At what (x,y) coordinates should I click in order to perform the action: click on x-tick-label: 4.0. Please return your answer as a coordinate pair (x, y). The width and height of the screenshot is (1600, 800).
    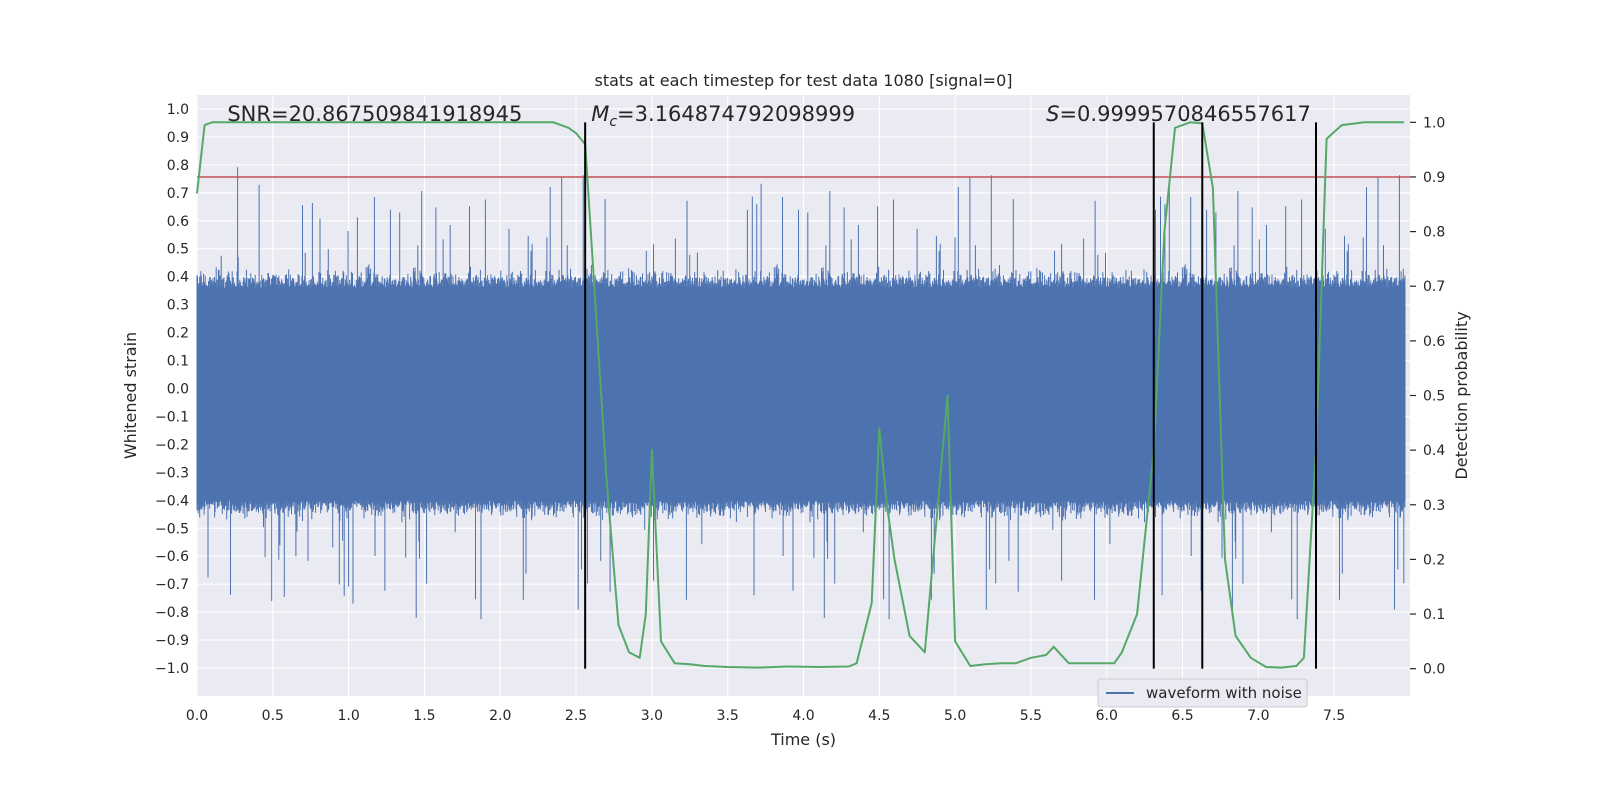
    Looking at the image, I should click on (803, 716).